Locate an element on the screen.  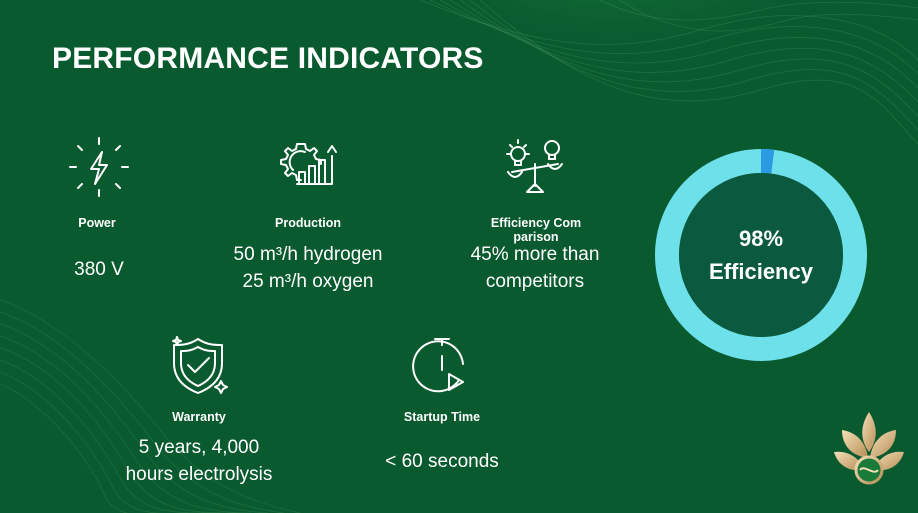
warranty-value-line1: 5 years, 4,000 is located at coordinates (199, 447).